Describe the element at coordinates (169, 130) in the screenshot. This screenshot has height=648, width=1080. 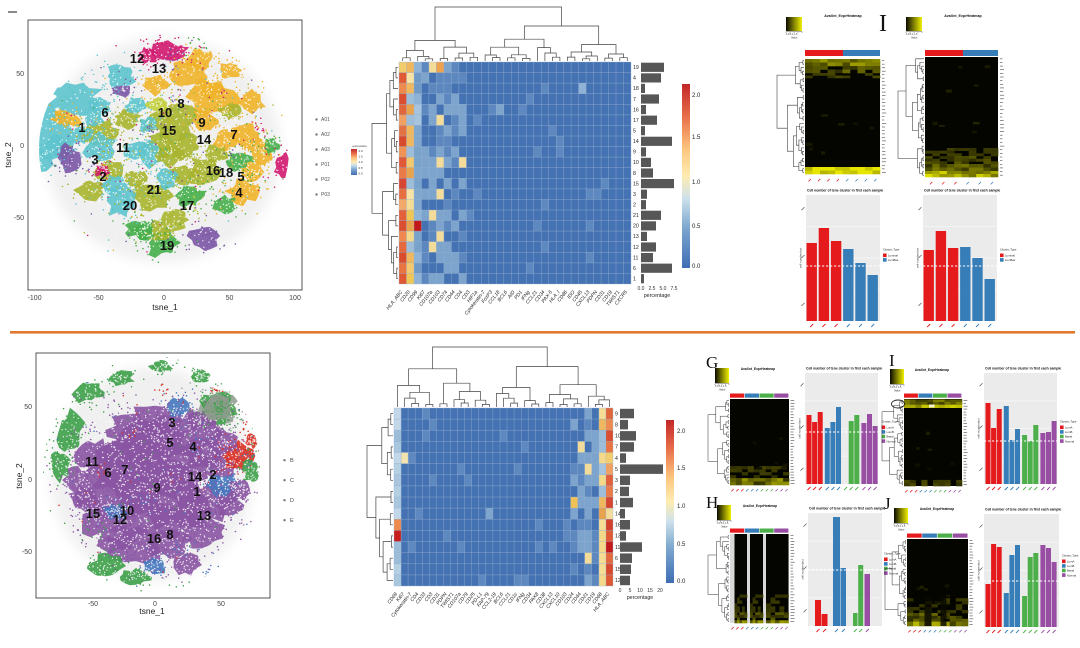
I see `svg-text: 15` at that location.